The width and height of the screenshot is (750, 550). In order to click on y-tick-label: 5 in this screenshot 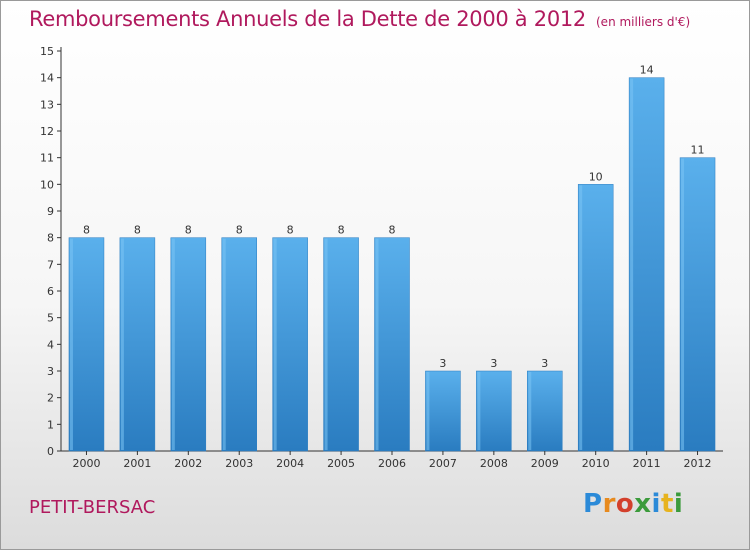, I will do `click(50, 318)`.